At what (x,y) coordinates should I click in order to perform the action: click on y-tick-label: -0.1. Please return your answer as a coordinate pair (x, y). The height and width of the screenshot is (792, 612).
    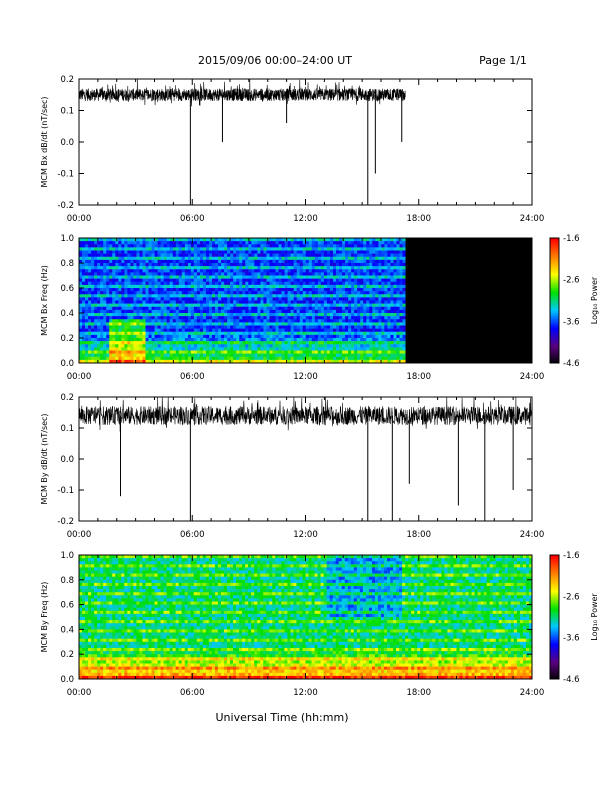
    Looking at the image, I should click on (65, 491).